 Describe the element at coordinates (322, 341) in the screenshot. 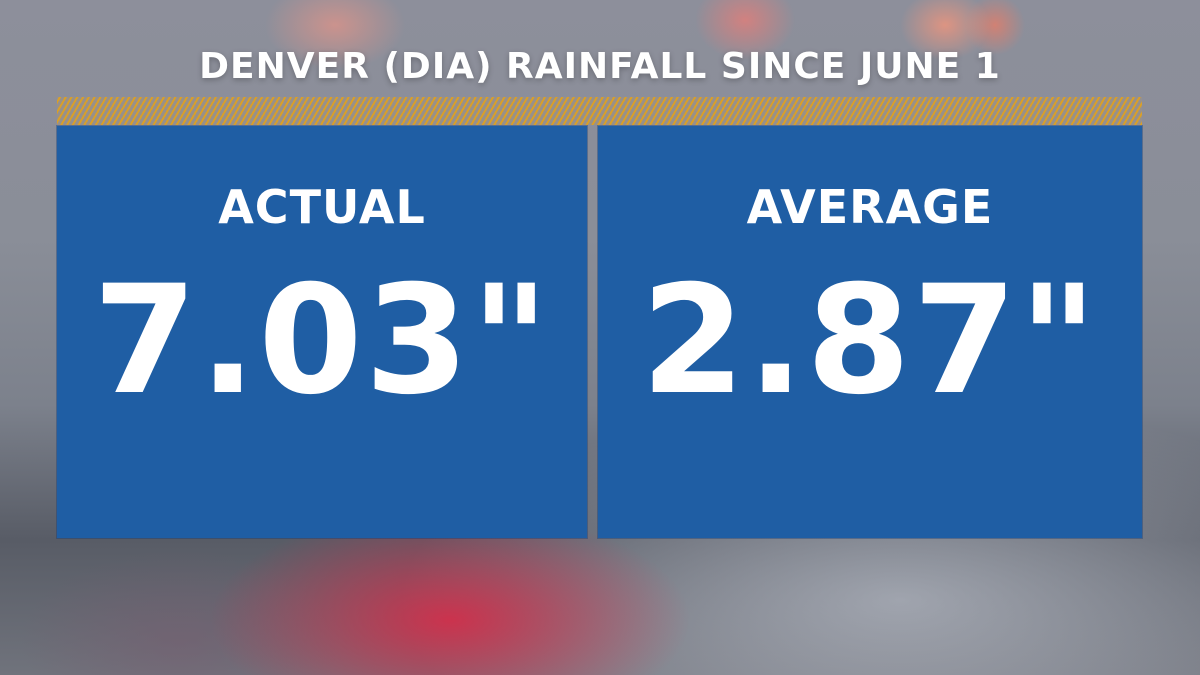

I see `actual-value: 7.03"` at that location.